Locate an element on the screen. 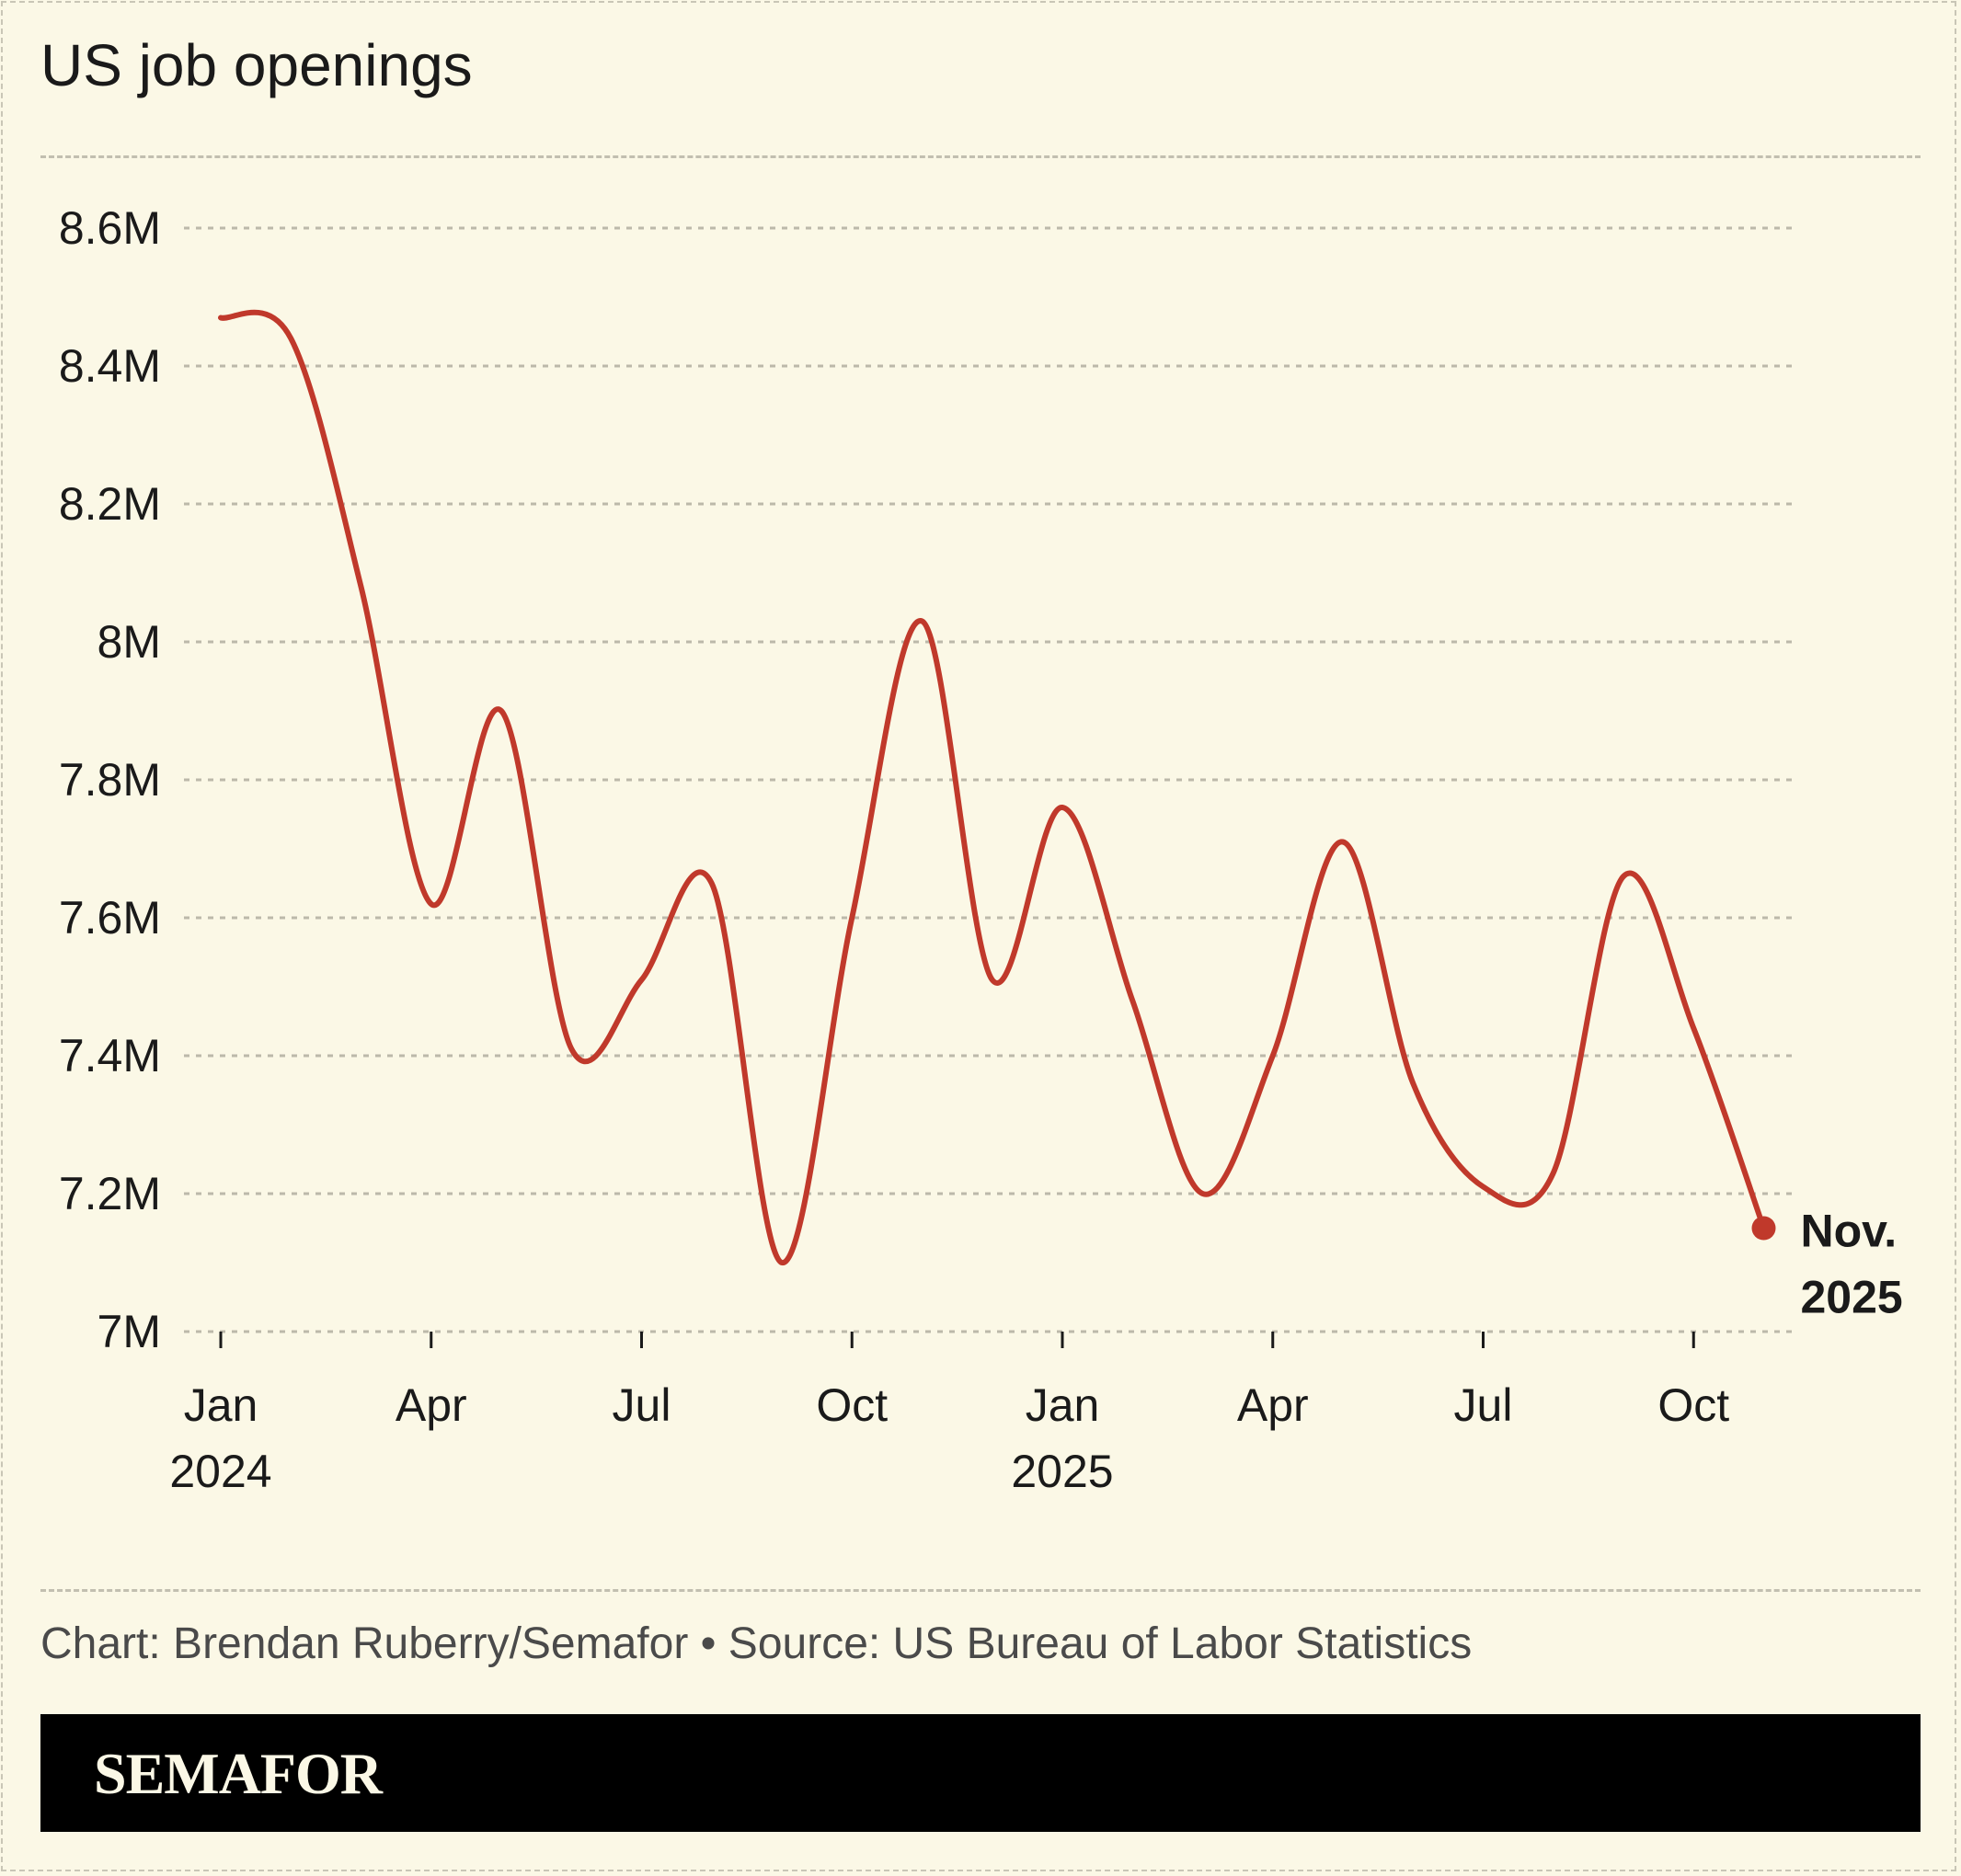 This screenshot has height=1876, width=1961. chart-title: US job openings is located at coordinates (256, 65).